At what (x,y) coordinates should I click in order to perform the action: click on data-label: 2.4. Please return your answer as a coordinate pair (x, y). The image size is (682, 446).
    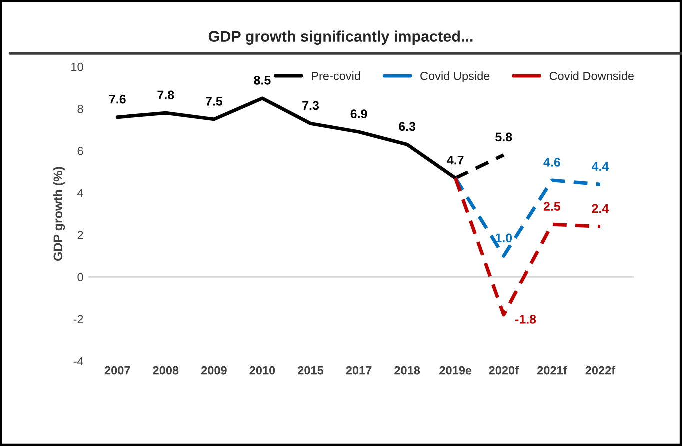
    Looking at the image, I should click on (601, 208).